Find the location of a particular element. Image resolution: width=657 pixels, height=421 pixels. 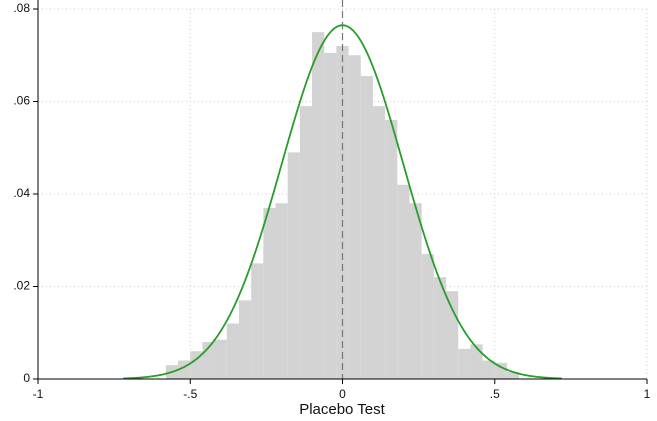

y-tick-label: .02 is located at coordinates (21, 286).